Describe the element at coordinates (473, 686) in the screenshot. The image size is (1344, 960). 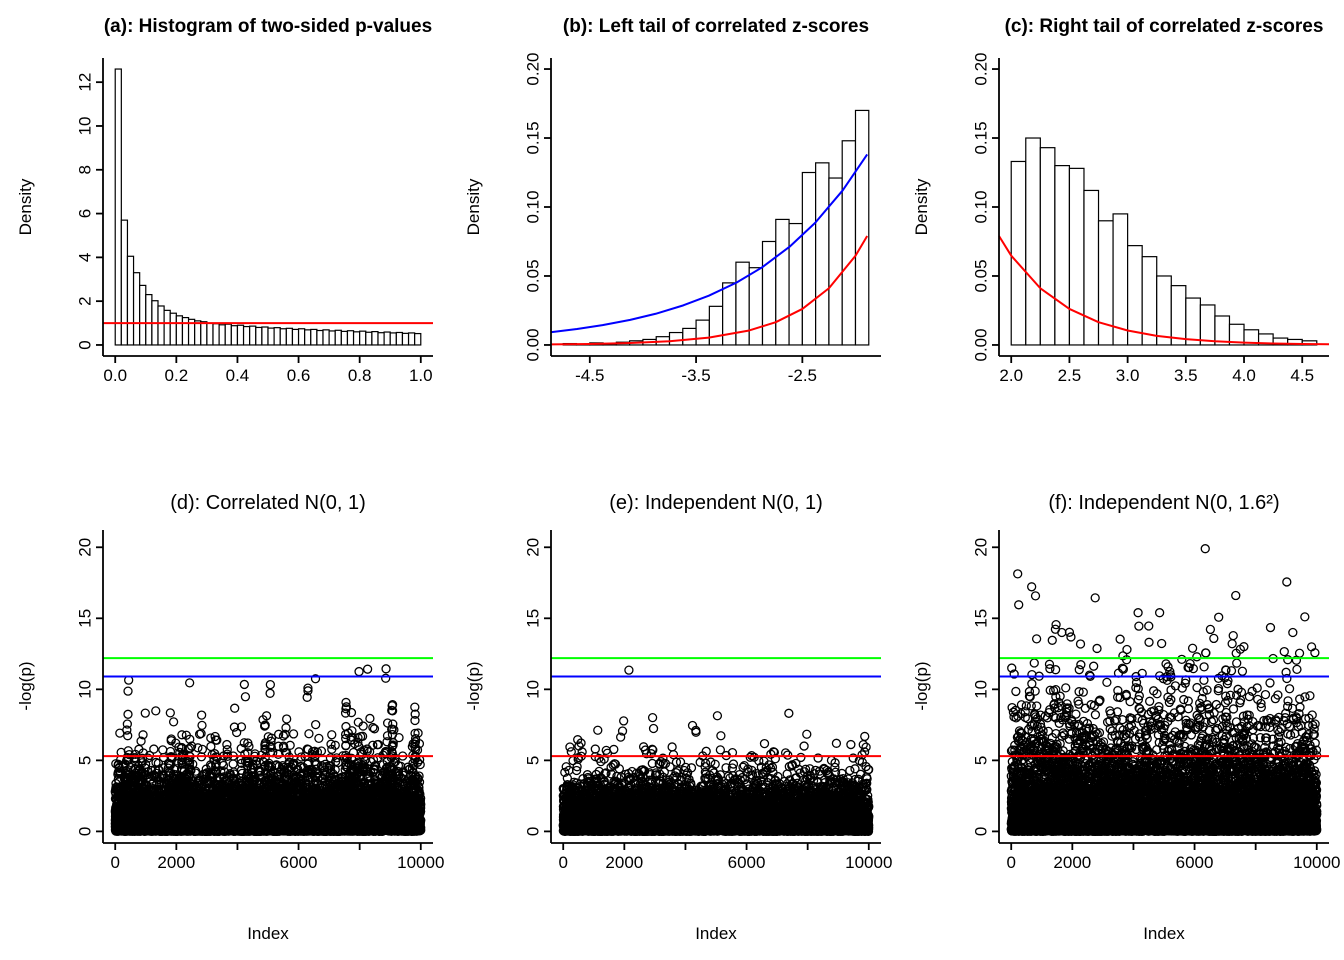
I see `panel-e-ylabel: -log(p)` at that location.